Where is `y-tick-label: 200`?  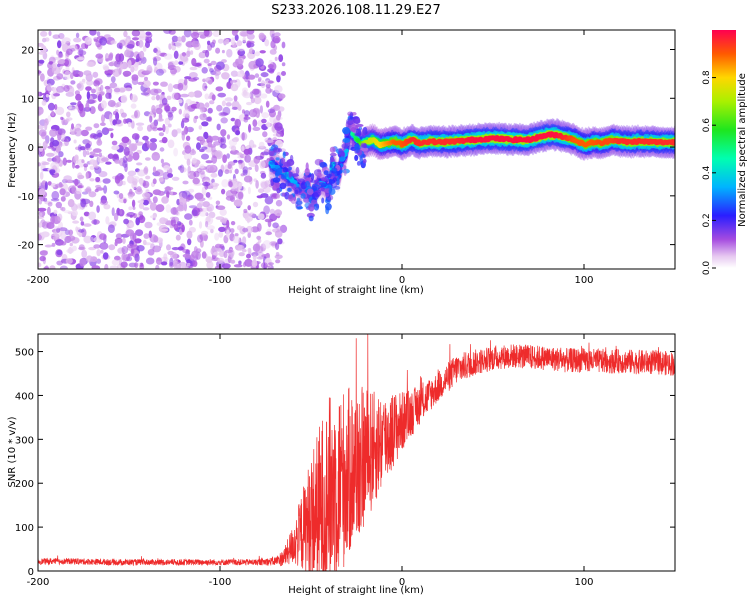 y-tick-label: 200 is located at coordinates (24, 484).